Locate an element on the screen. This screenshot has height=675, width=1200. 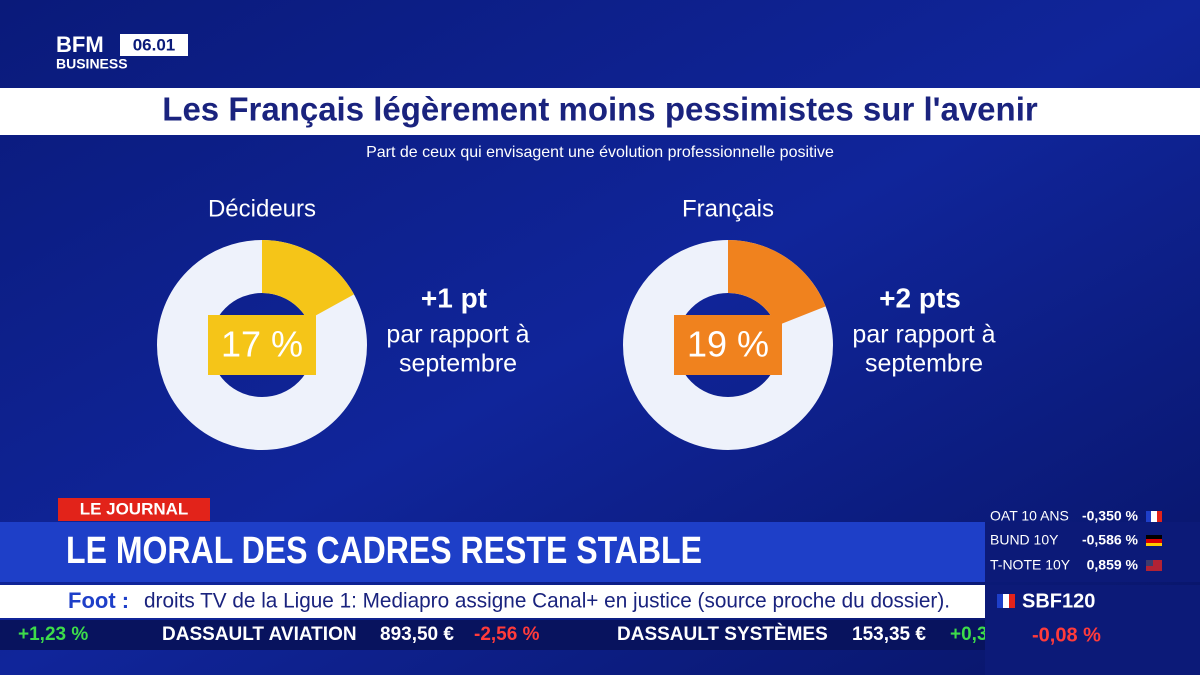
ticker-change: -2,56 % is located at coordinates (507, 634).